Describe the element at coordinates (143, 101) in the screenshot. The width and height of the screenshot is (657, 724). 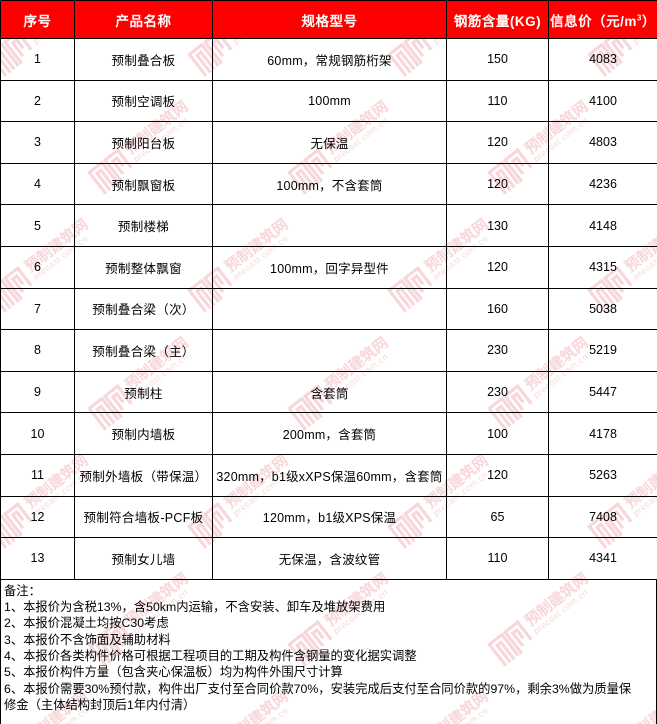
I see `cell-product-name: 预制空调板` at that location.